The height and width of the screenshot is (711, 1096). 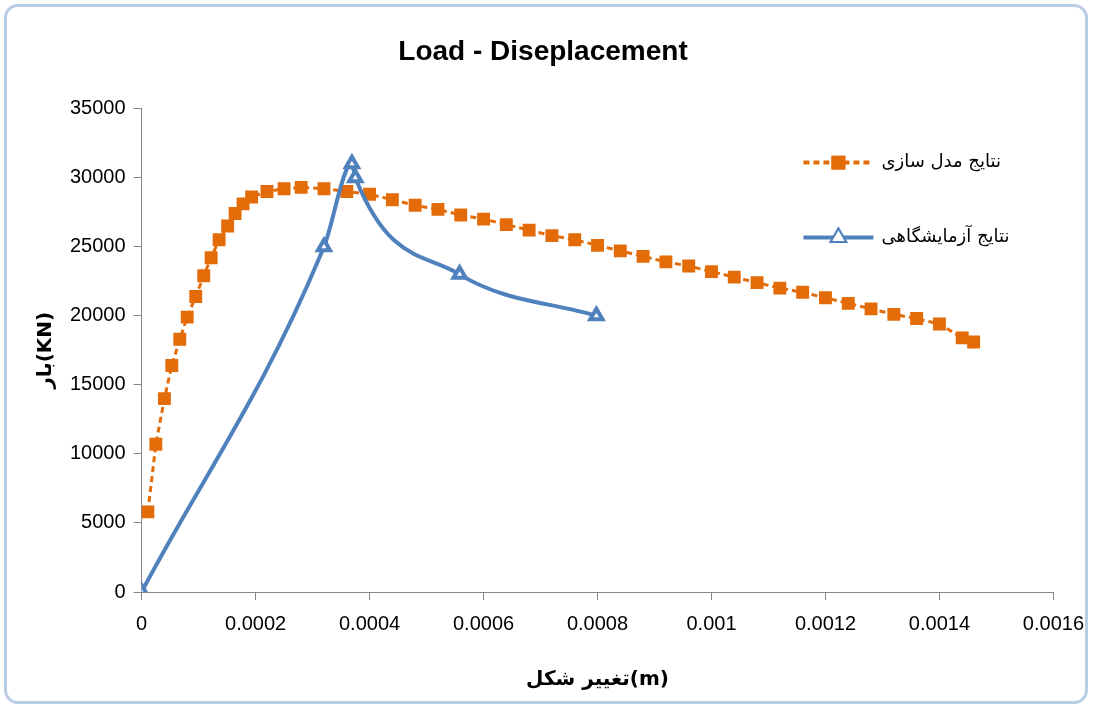 What do you see at coordinates (941, 161) in the screenshot?
I see `legend-label: نتایج مدل سازی` at bounding box center [941, 161].